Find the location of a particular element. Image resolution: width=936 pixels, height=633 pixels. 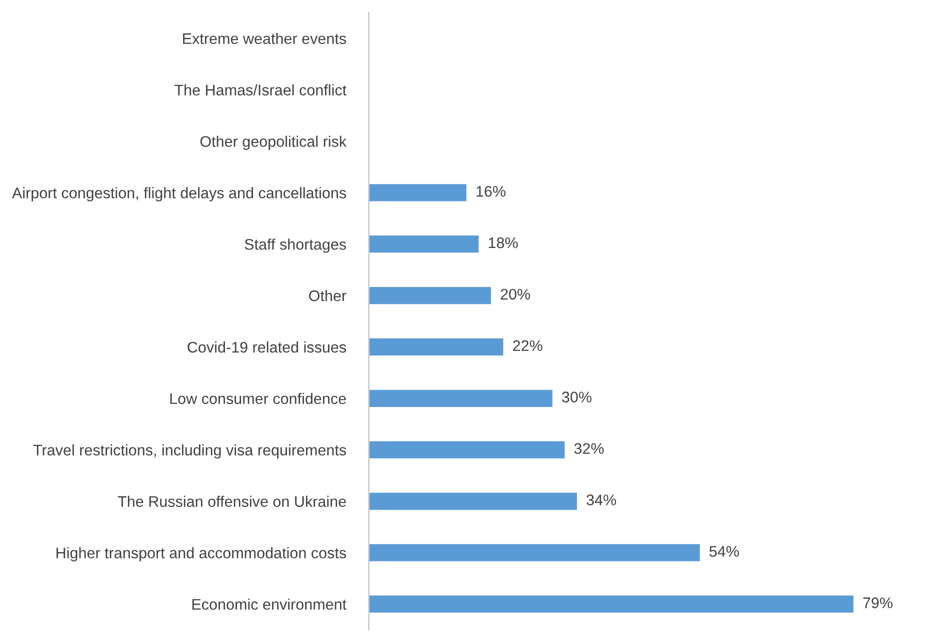

data-label: 34% is located at coordinates (601, 500).